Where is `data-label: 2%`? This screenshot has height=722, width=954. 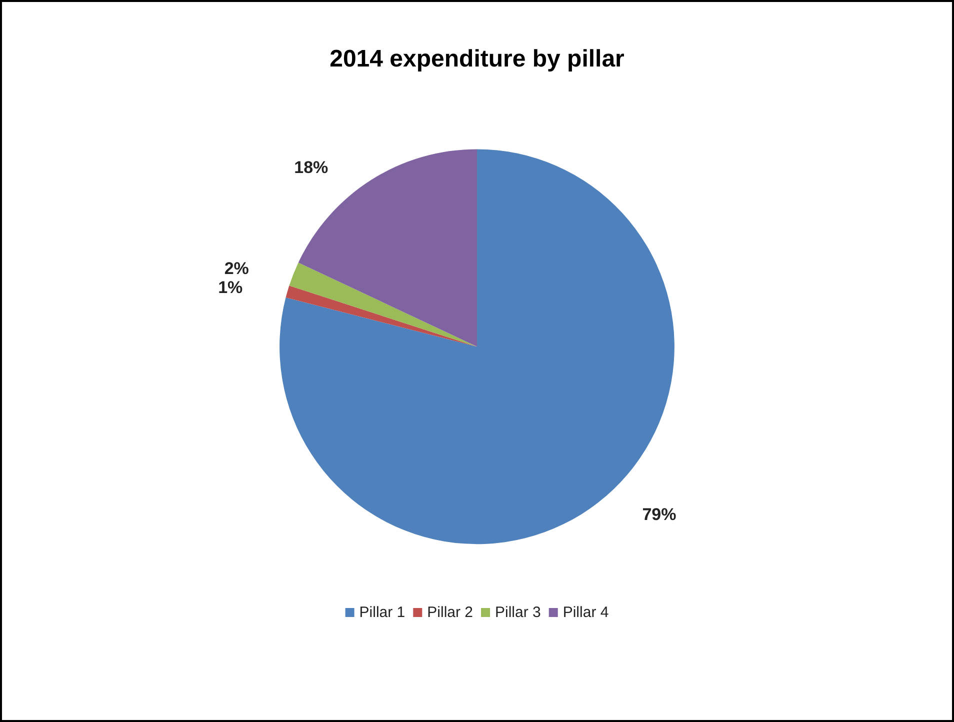 data-label: 2% is located at coordinates (236, 268).